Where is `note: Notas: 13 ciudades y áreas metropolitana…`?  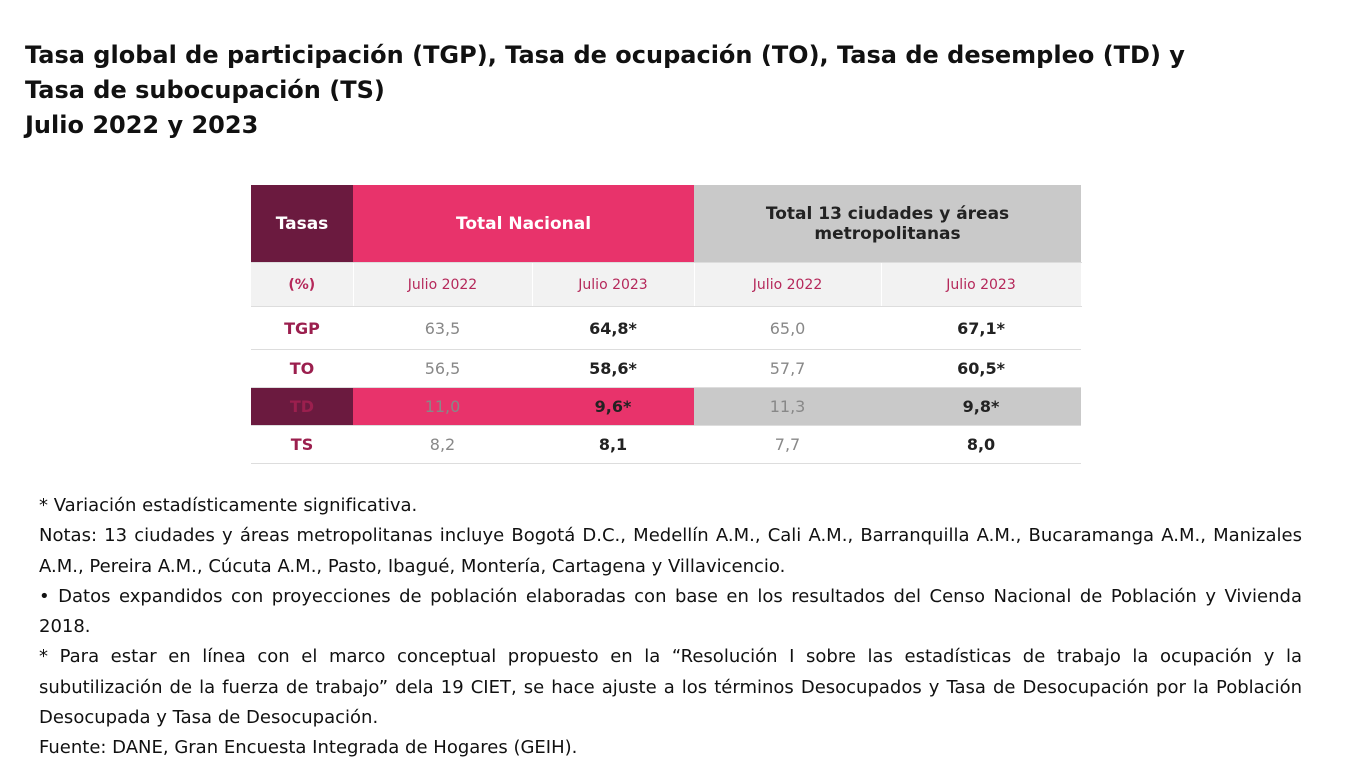
note: Notas: 13 ciudades y áreas metropolitana… is located at coordinates (670, 551).